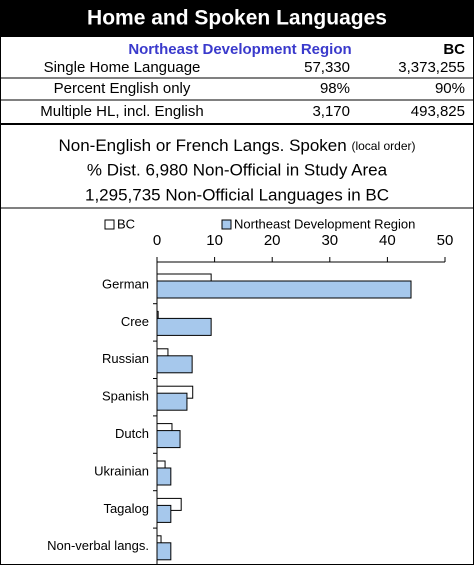 Image resolution: width=474 pixels, height=565 pixels. I want to click on x-tick-label: 0, so click(157, 240).